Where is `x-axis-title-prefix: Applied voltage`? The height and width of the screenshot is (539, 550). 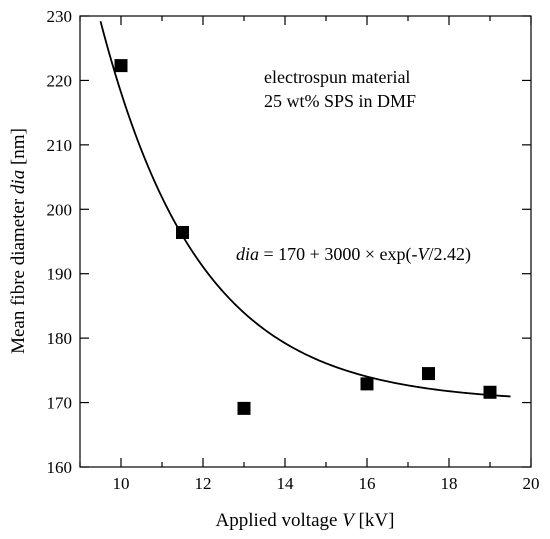 x-axis-title-prefix: Applied voltage is located at coordinates (279, 520).